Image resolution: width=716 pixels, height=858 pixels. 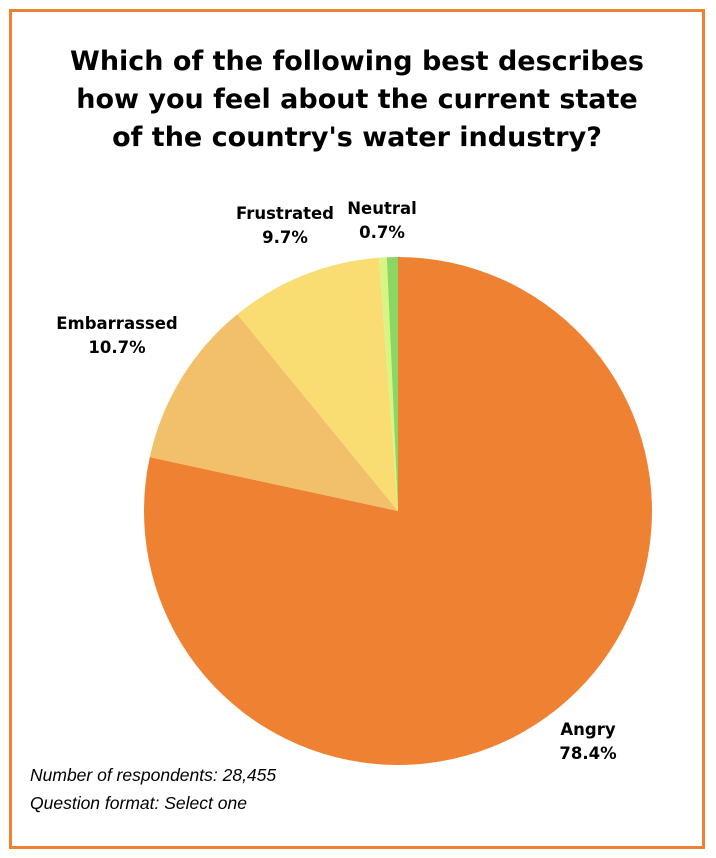 What do you see at coordinates (357, 61) in the screenshot?
I see `title-line-1: Which of the following best describes` at bounding box center [357, 61].